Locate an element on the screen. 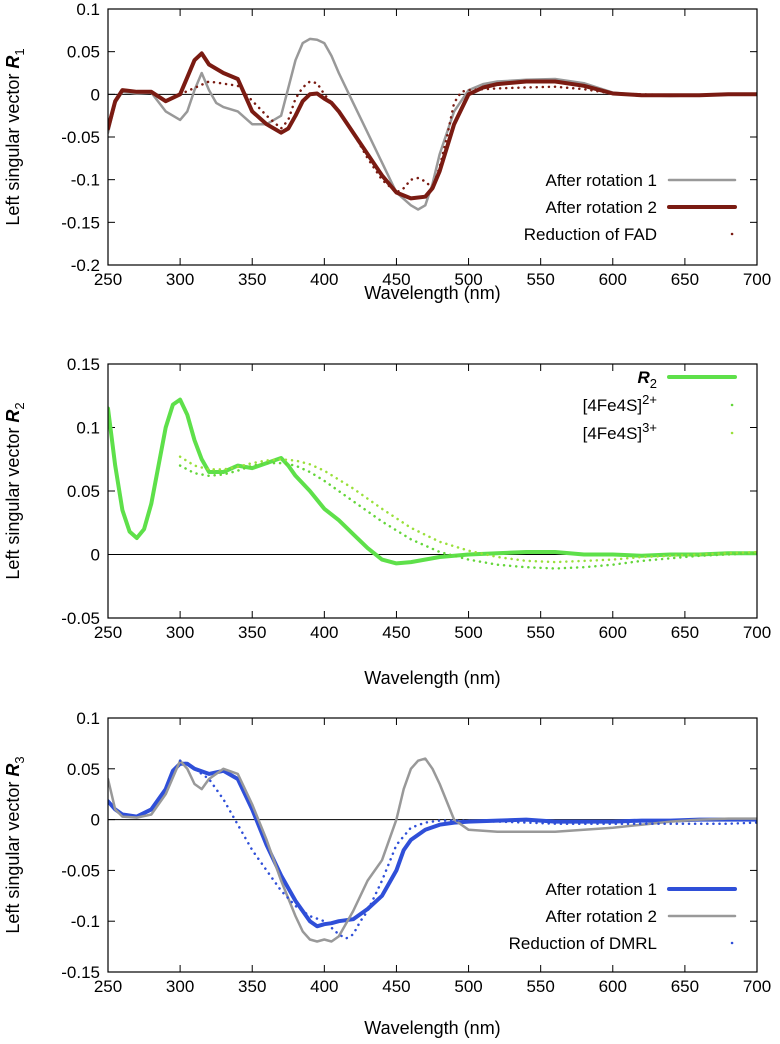  legend-label-3: Reduction of DMRL is located at coordinates (583, 943).